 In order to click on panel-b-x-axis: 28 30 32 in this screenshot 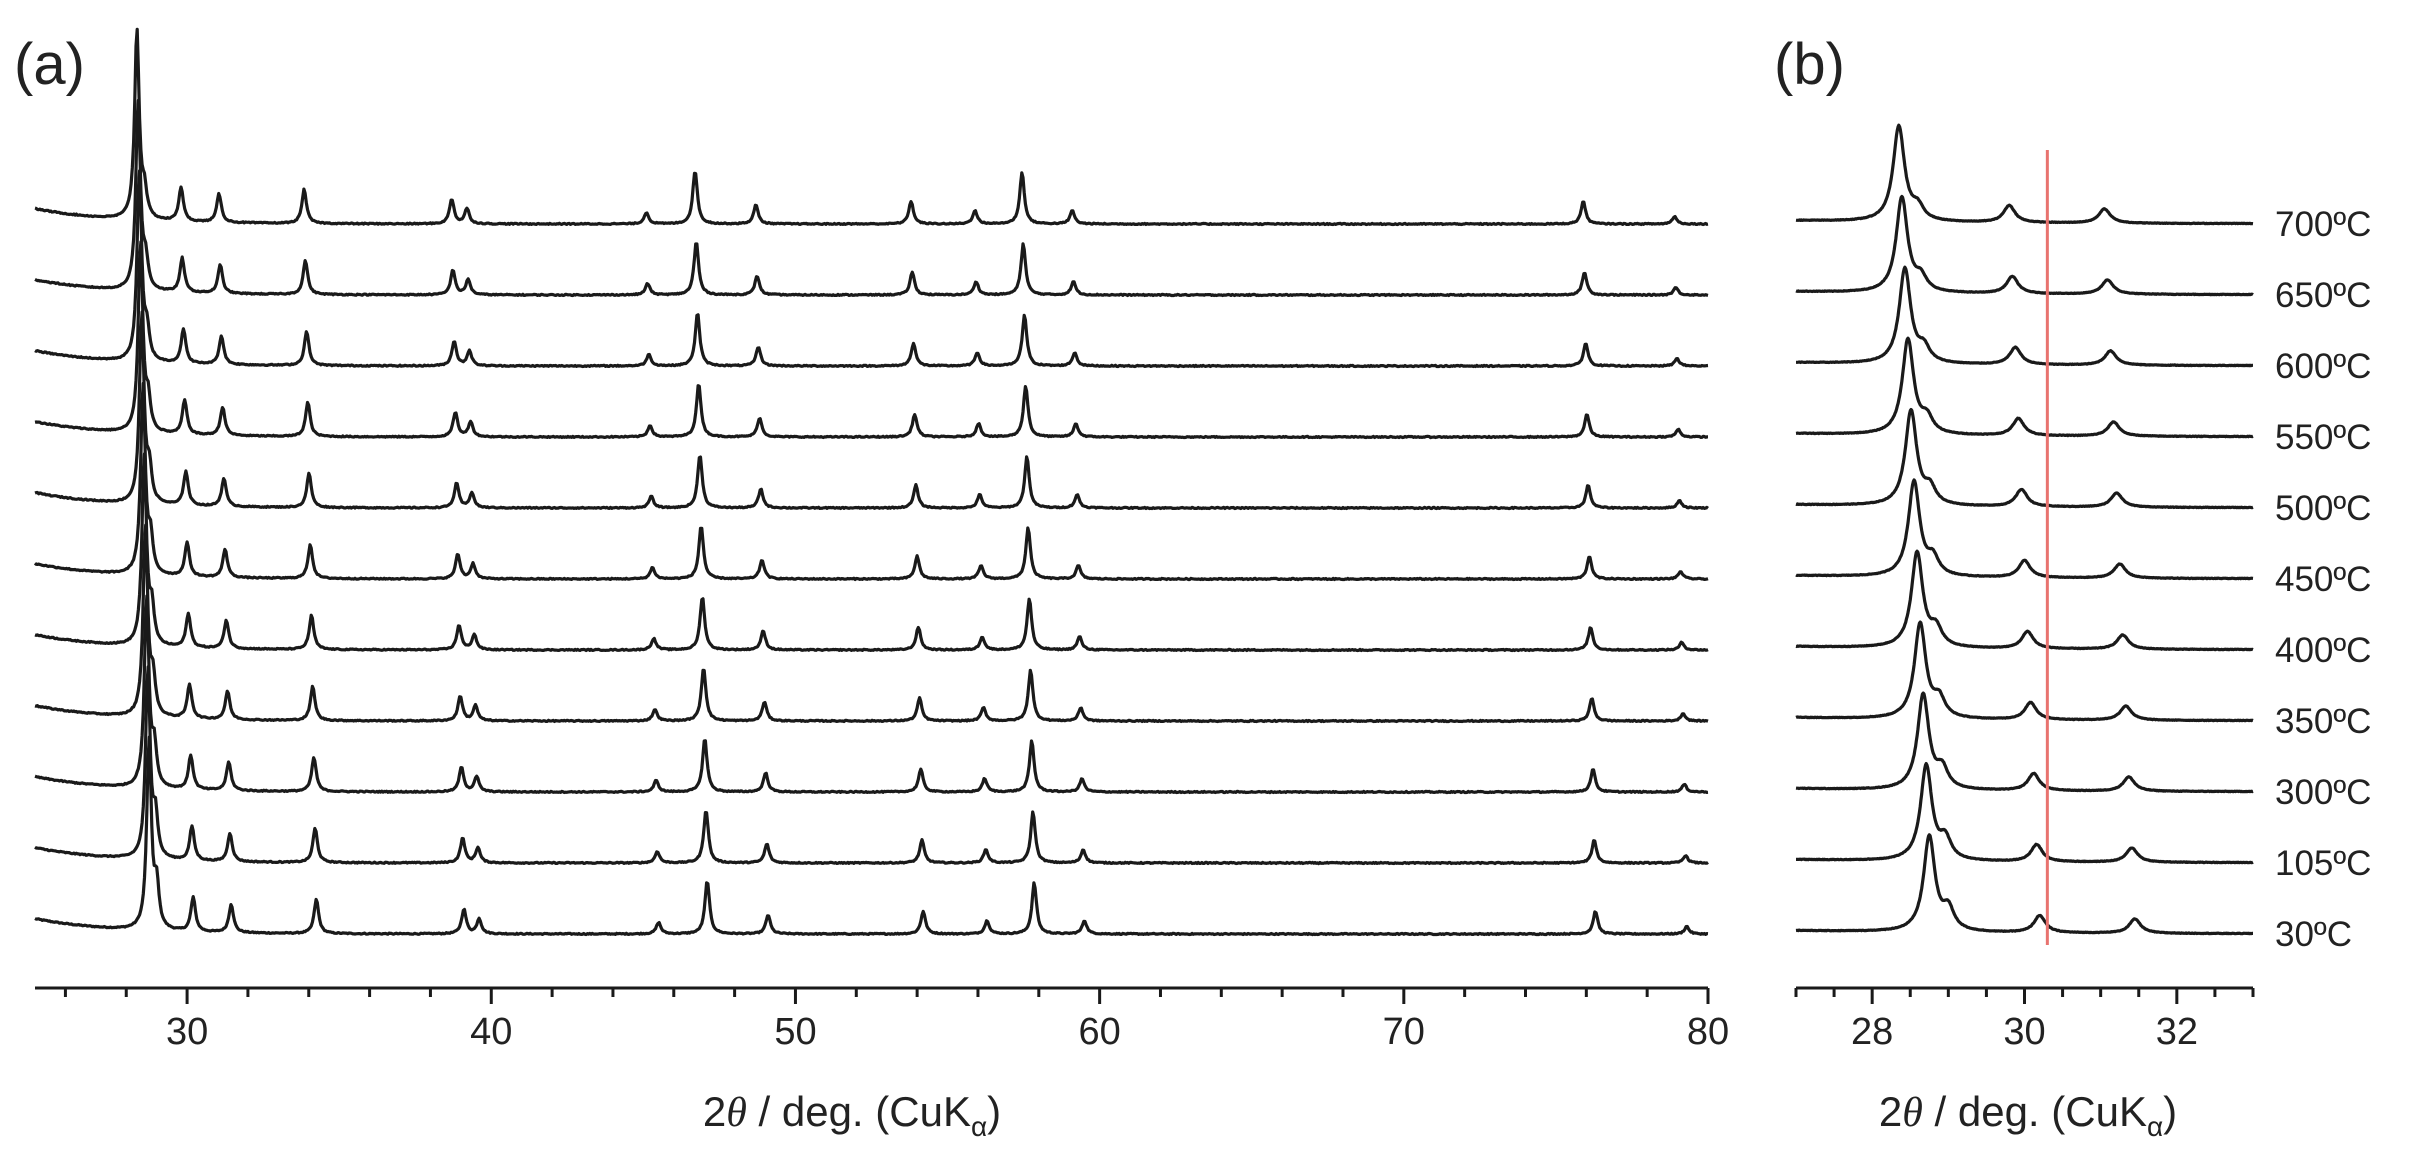, I will do `click(2024, 1019)`.